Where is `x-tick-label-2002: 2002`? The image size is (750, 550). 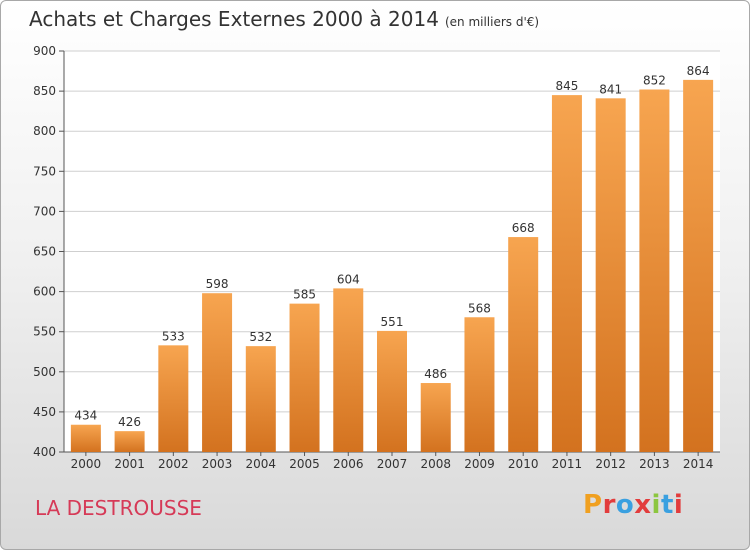
x-tick-label-2002: 2002 is located at coordinates (173, 464).